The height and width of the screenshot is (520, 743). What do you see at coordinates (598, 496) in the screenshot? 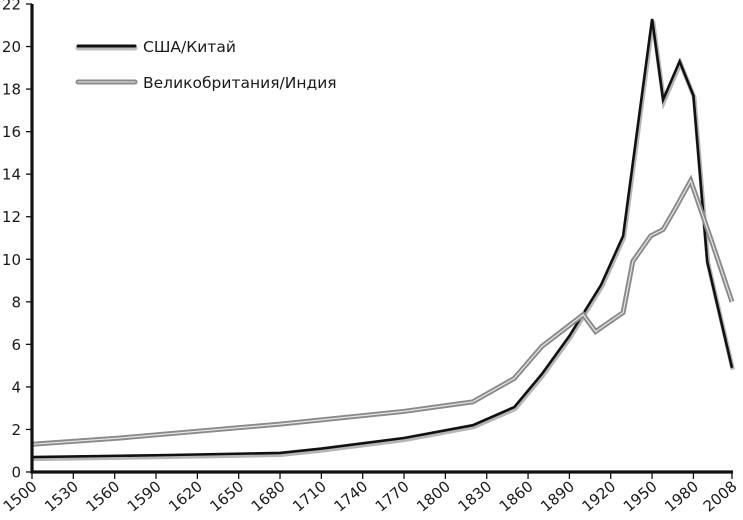
I see `x-tick-label: 1920` at bounding box center [598, 496].